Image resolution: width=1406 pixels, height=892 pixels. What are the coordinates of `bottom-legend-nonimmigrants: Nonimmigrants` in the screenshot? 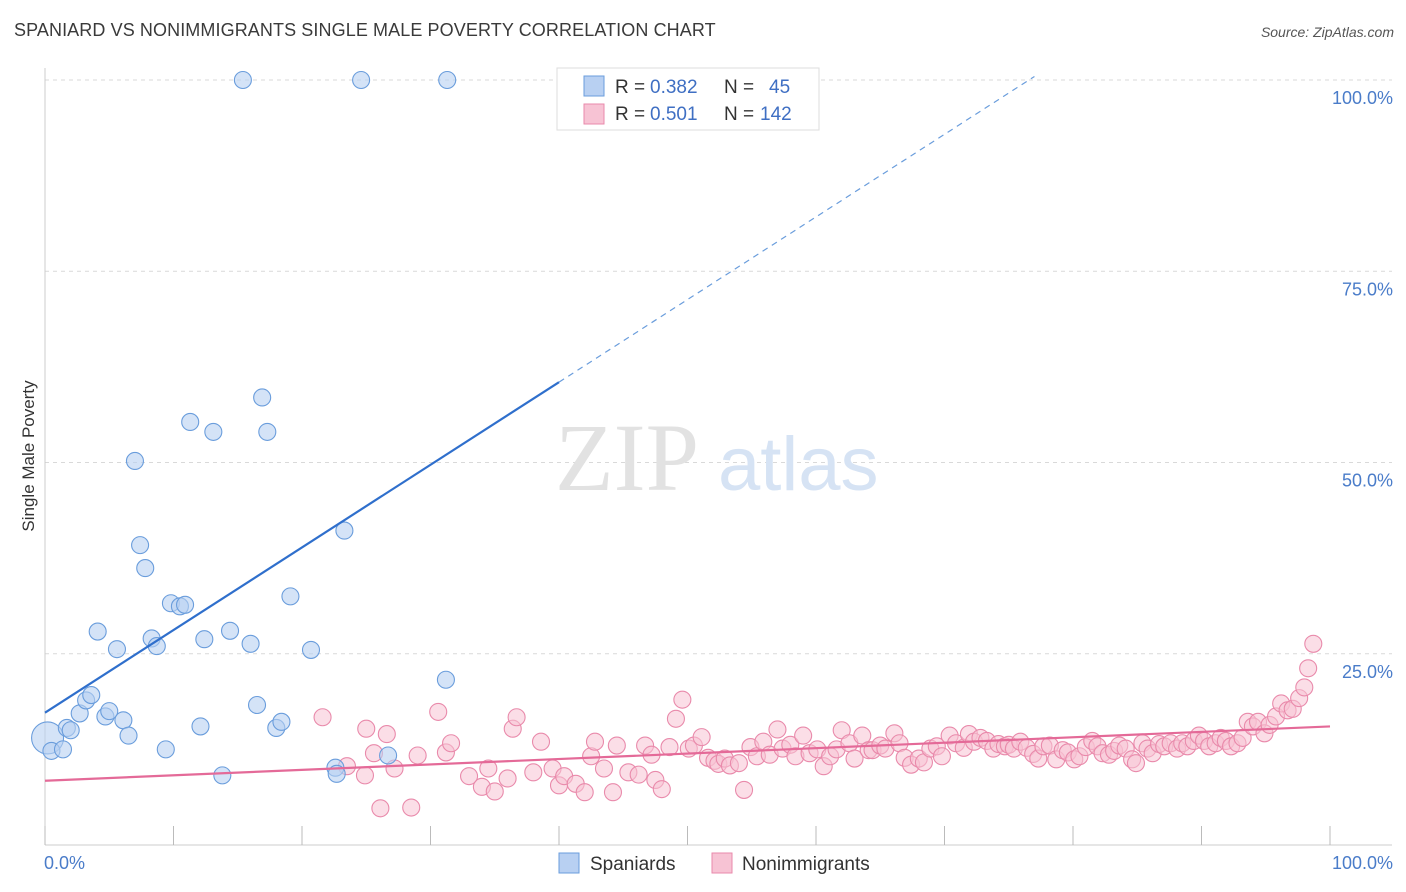 It's located at (806, 864).